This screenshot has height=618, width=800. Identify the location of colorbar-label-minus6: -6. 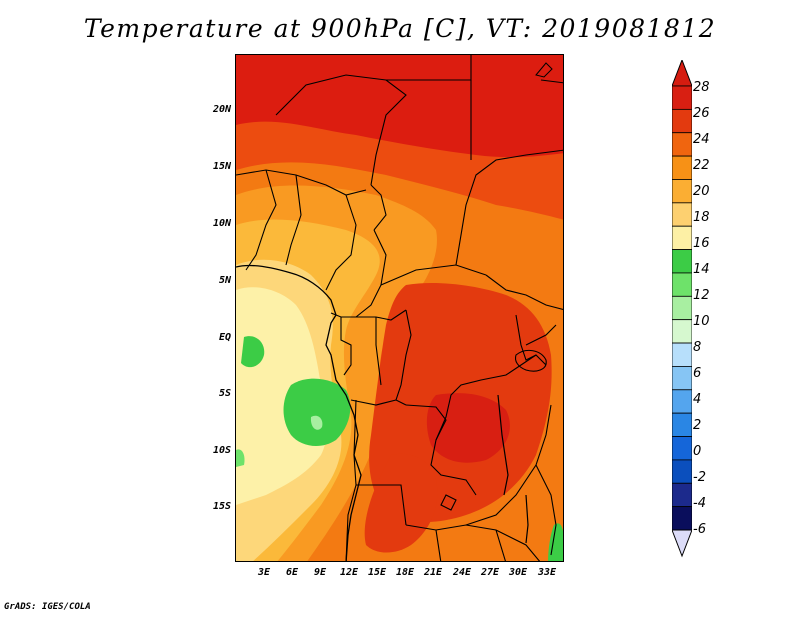
(699, 529).